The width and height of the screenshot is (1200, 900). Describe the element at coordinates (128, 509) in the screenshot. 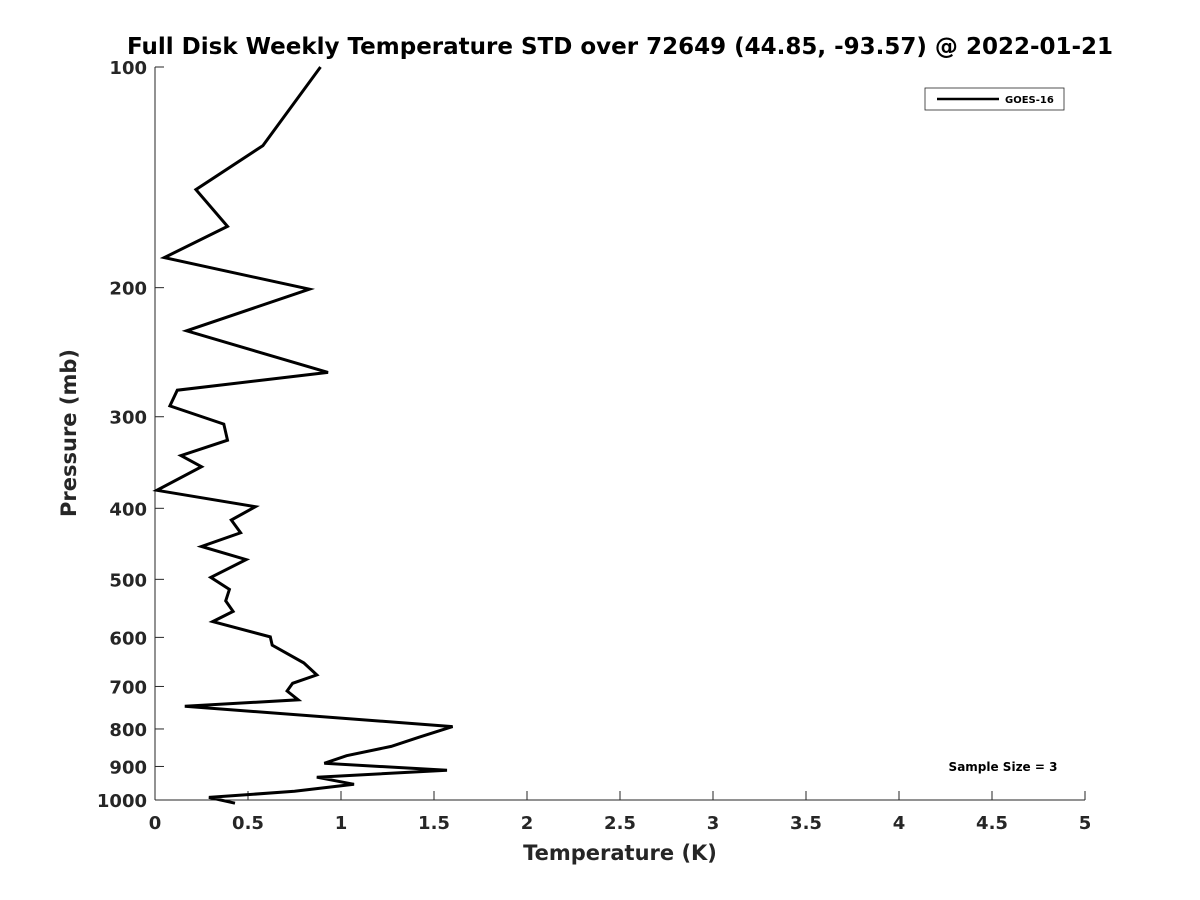

I see `y-tick-label: 400` at that location.